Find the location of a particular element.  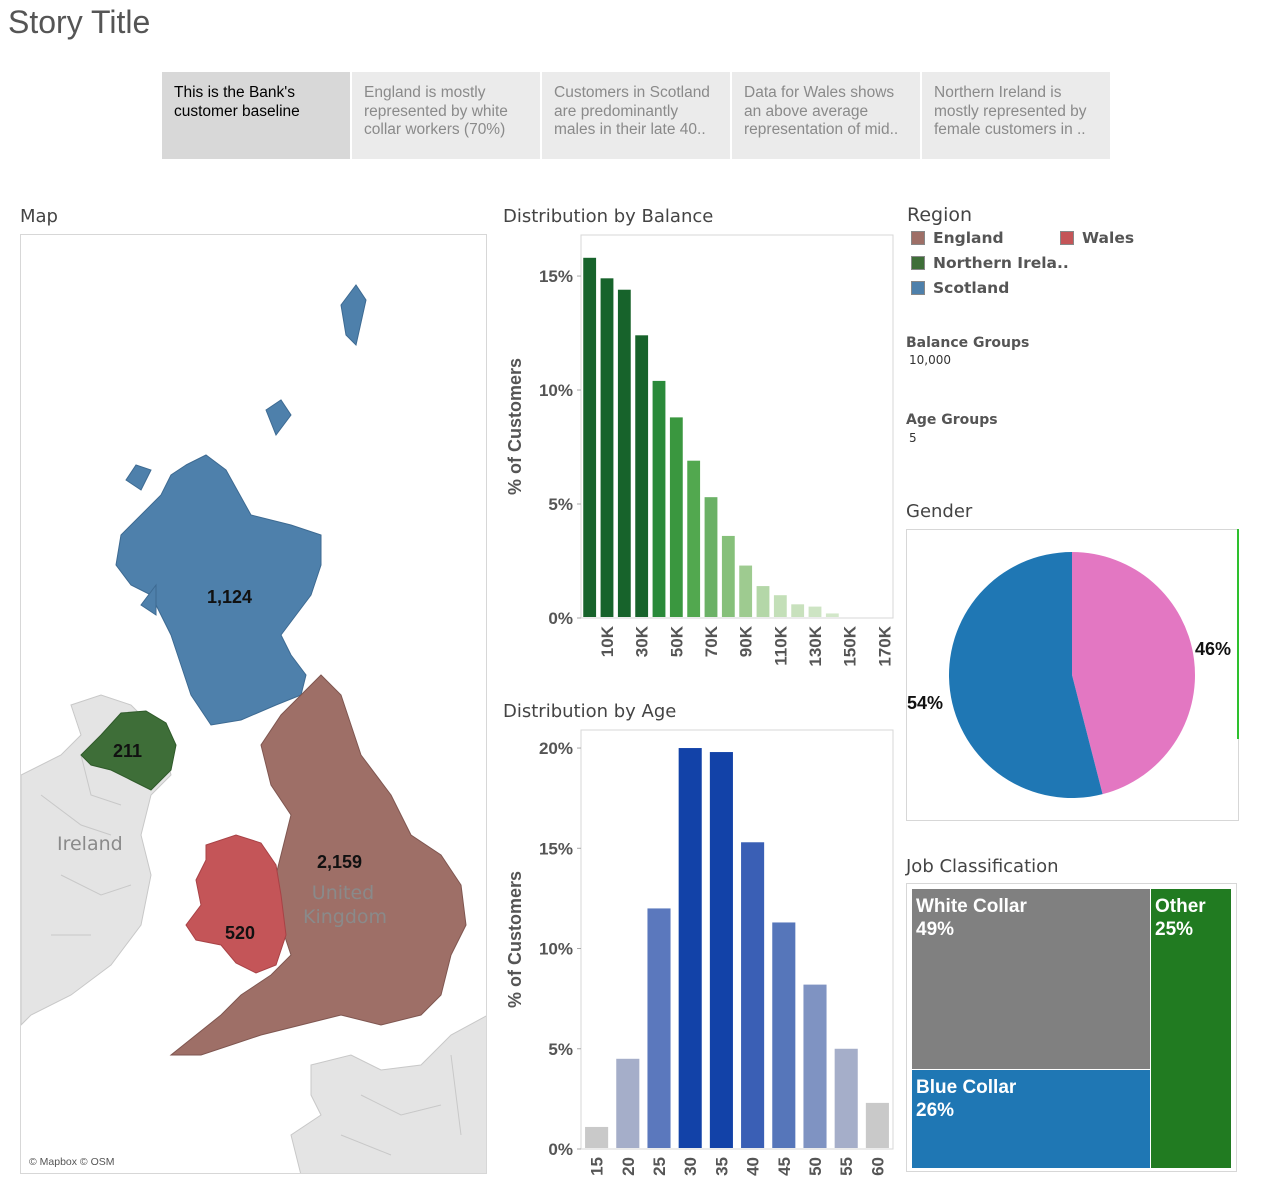

blue-collar-pct: 26% is located at coordinates (935, 1110).